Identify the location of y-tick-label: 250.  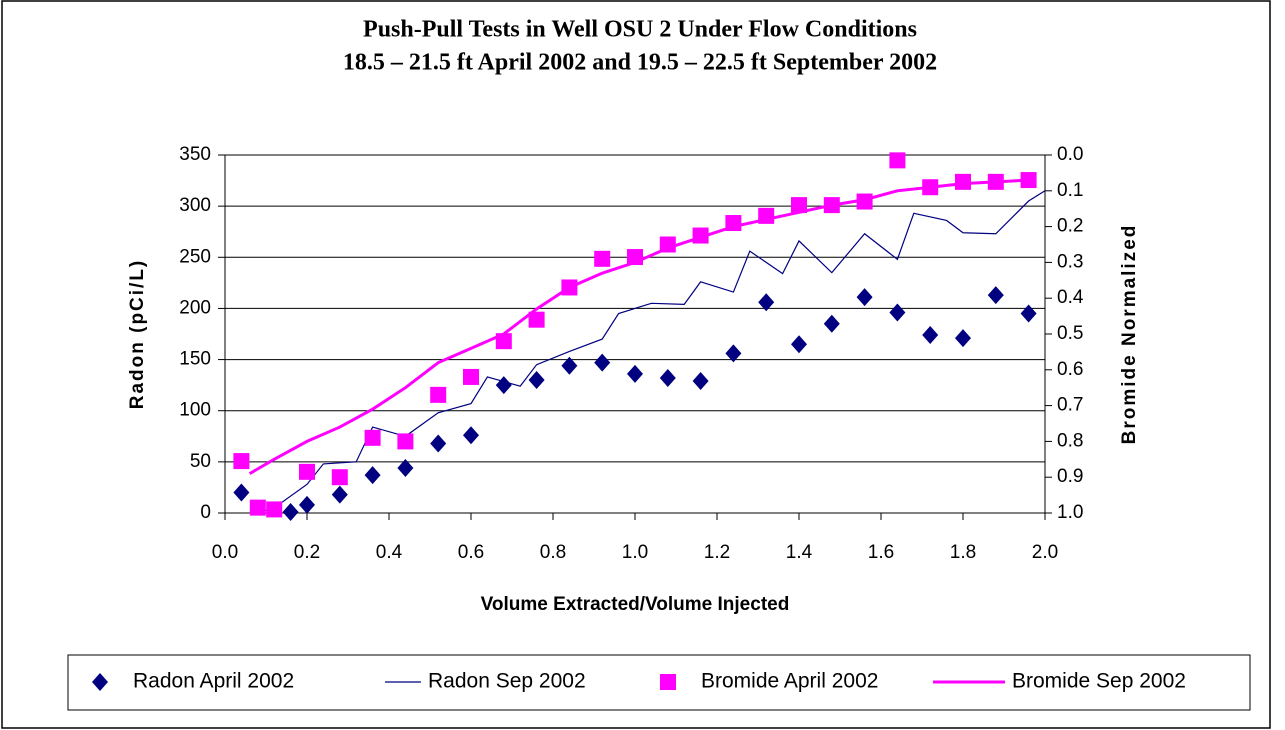
(195, 256).